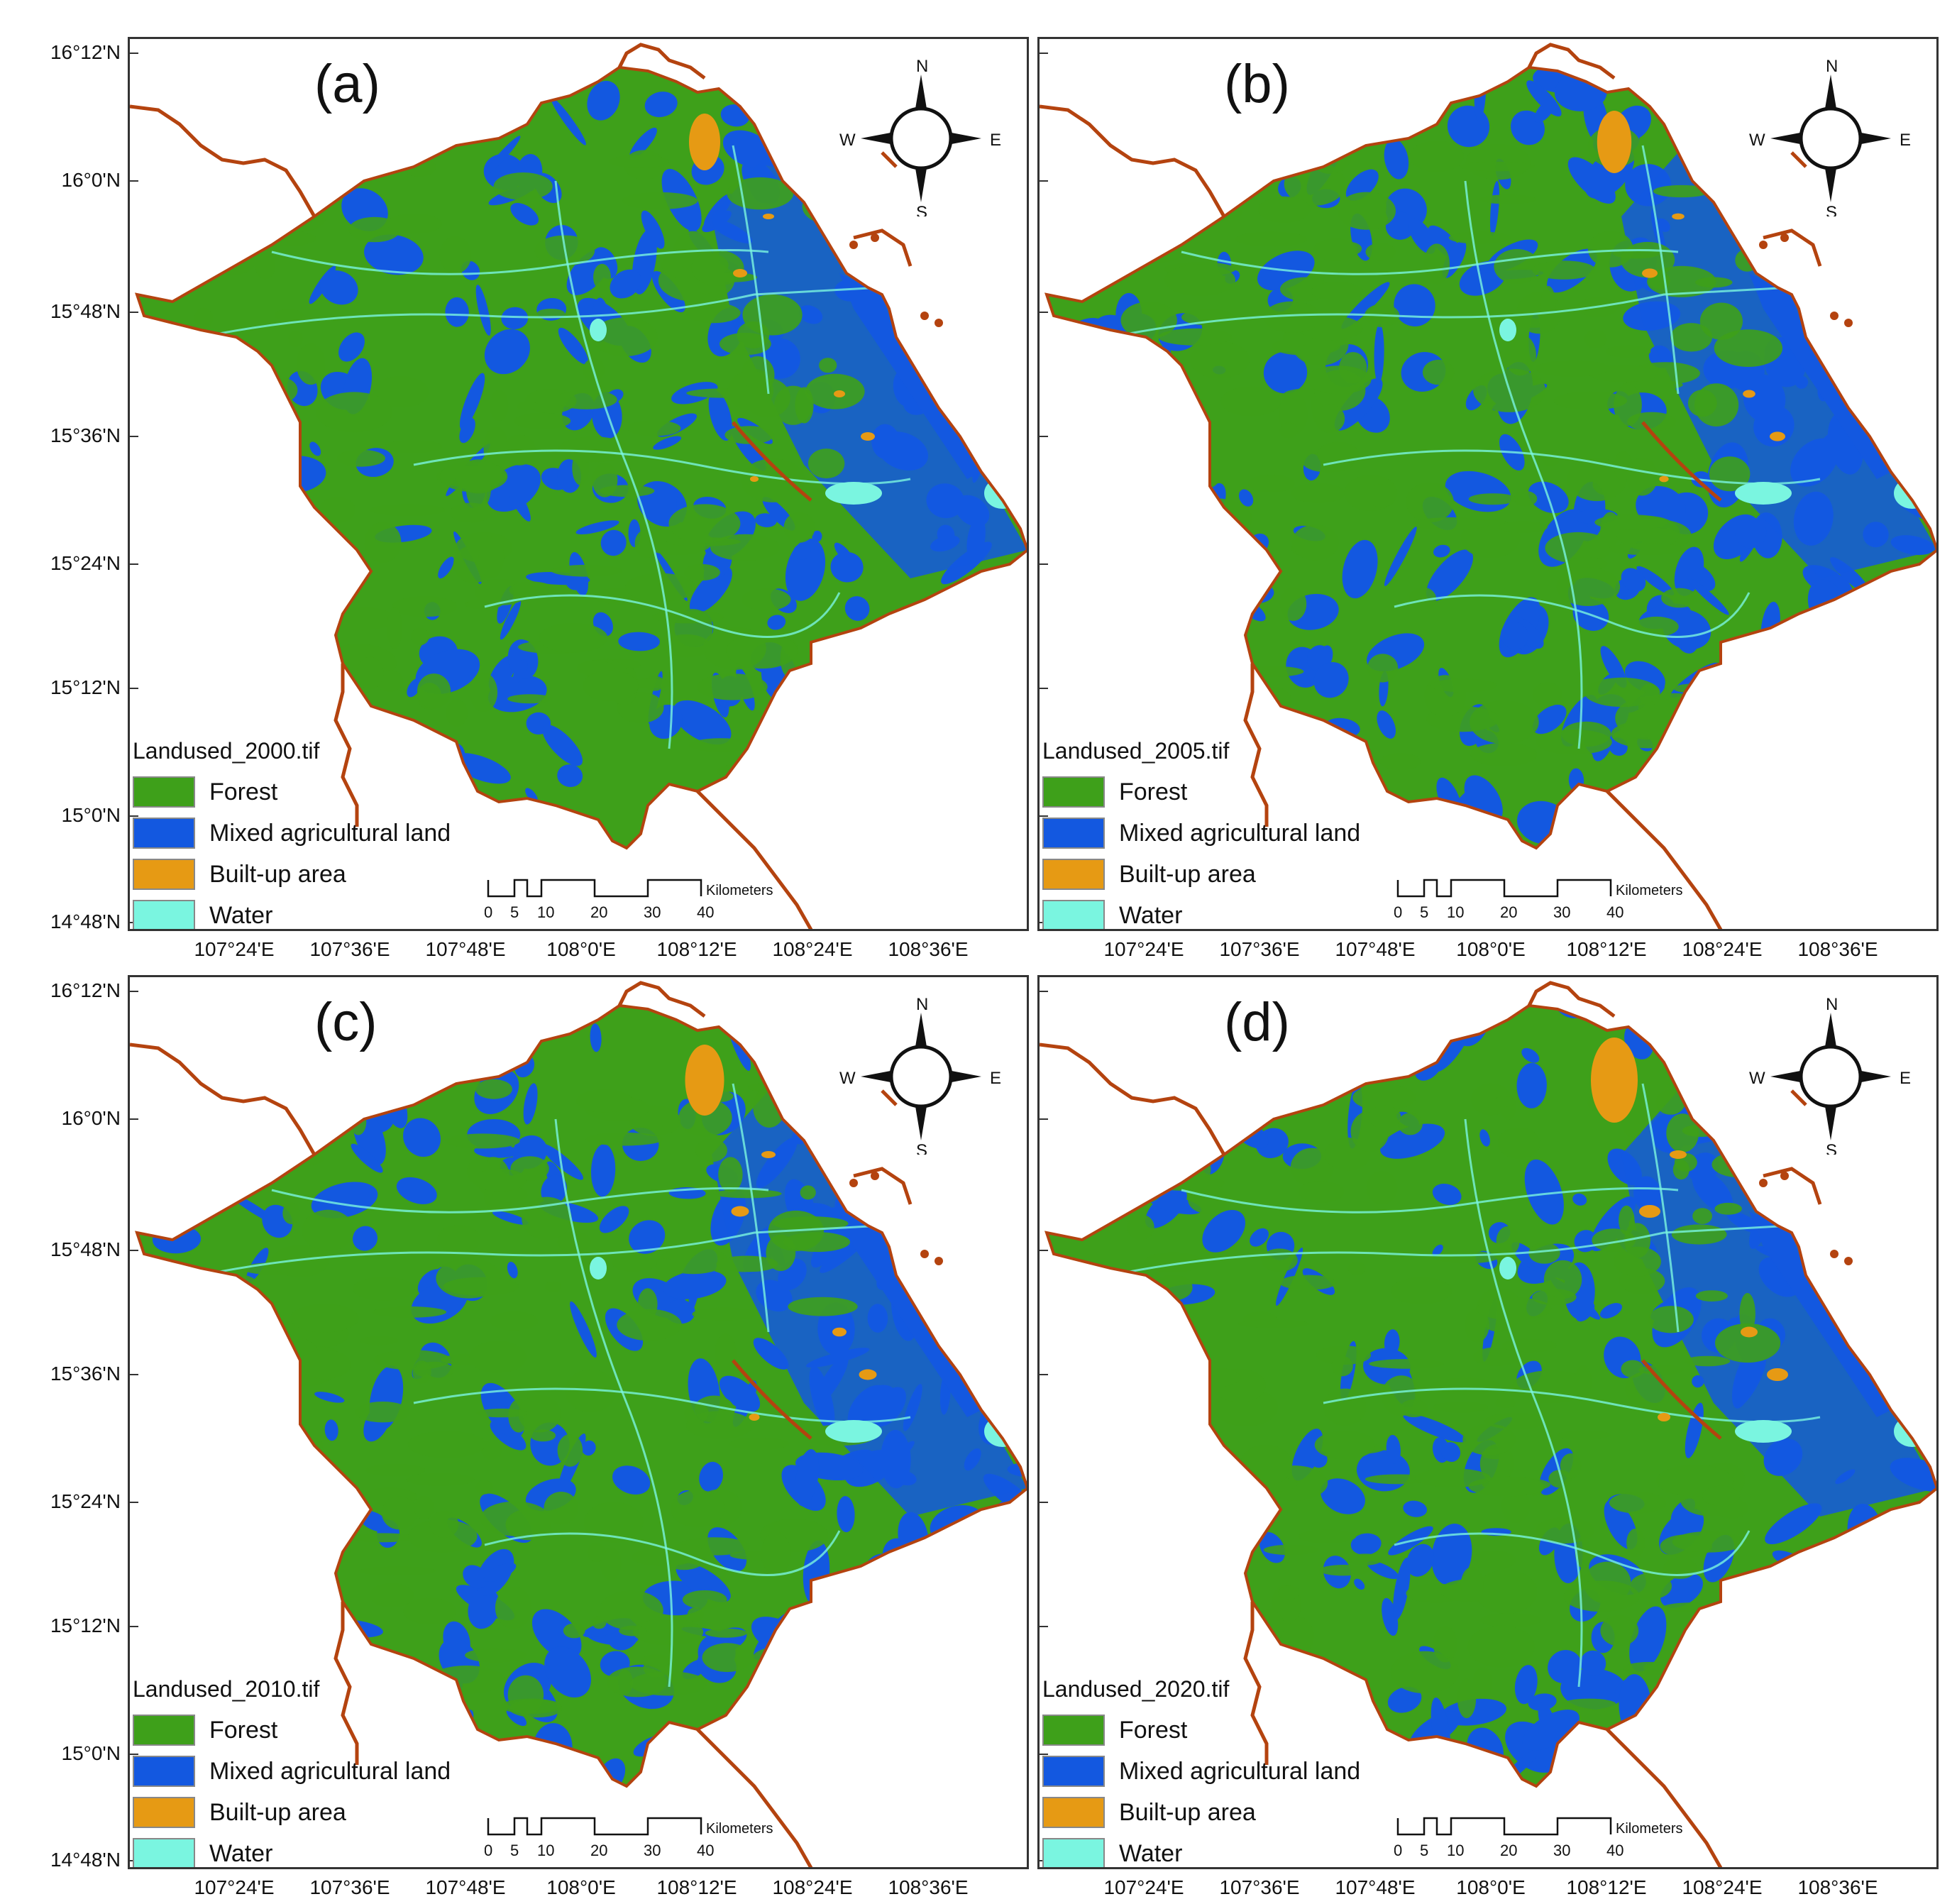 This screenshot has width=1957, height=1904. What do you see at coordinates (875, 237) in the screenshot?
I see `island` at bounding box center [875, 237].